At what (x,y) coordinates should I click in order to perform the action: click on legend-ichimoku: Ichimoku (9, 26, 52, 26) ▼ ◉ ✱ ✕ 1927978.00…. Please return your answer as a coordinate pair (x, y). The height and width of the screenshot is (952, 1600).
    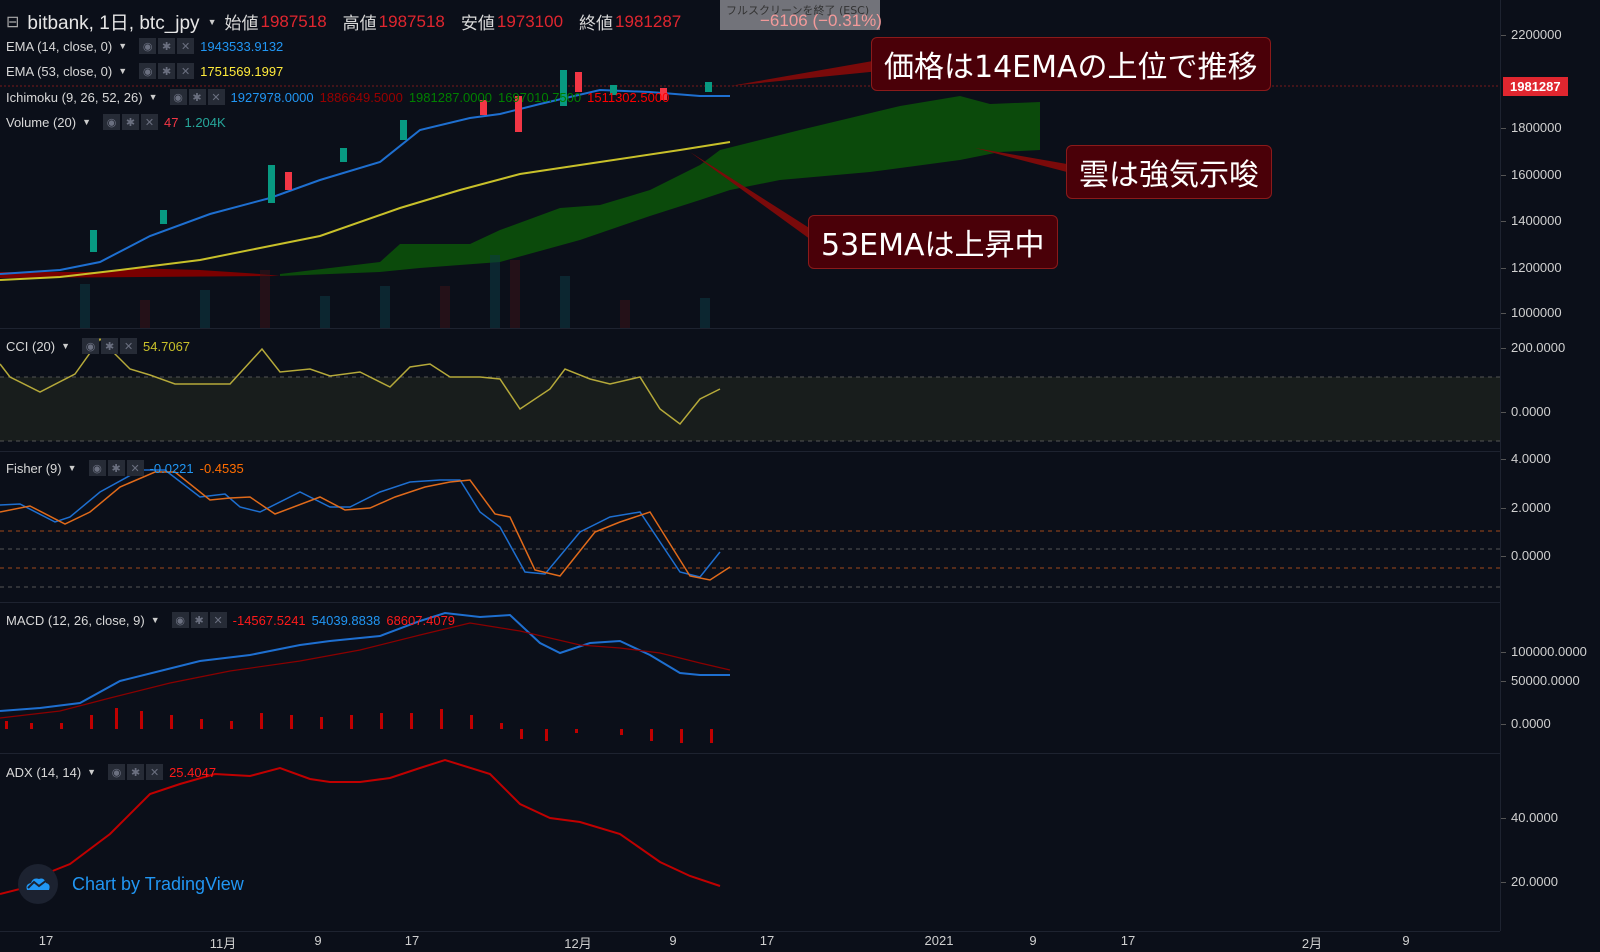
    Looking at the image, I should click on (337, 97).